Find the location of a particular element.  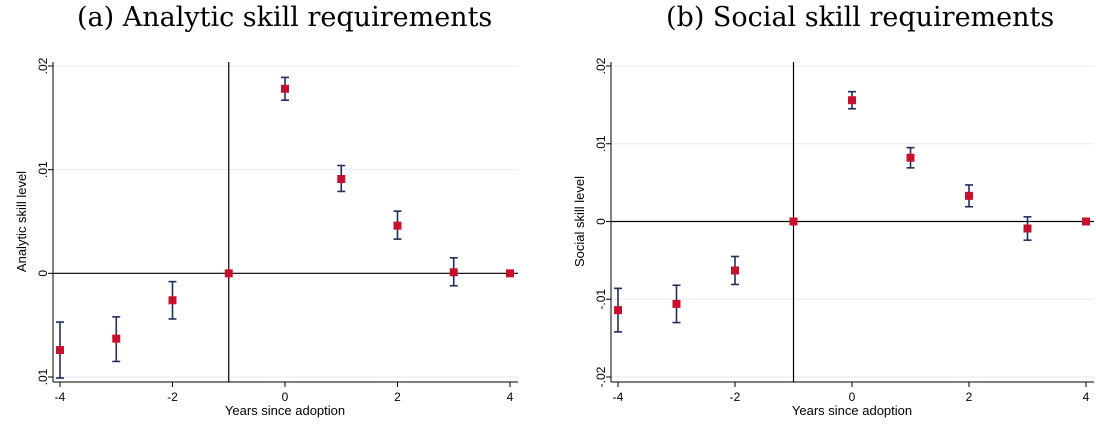

y-tick-label: -.02 is located at coordinates (601, 376).